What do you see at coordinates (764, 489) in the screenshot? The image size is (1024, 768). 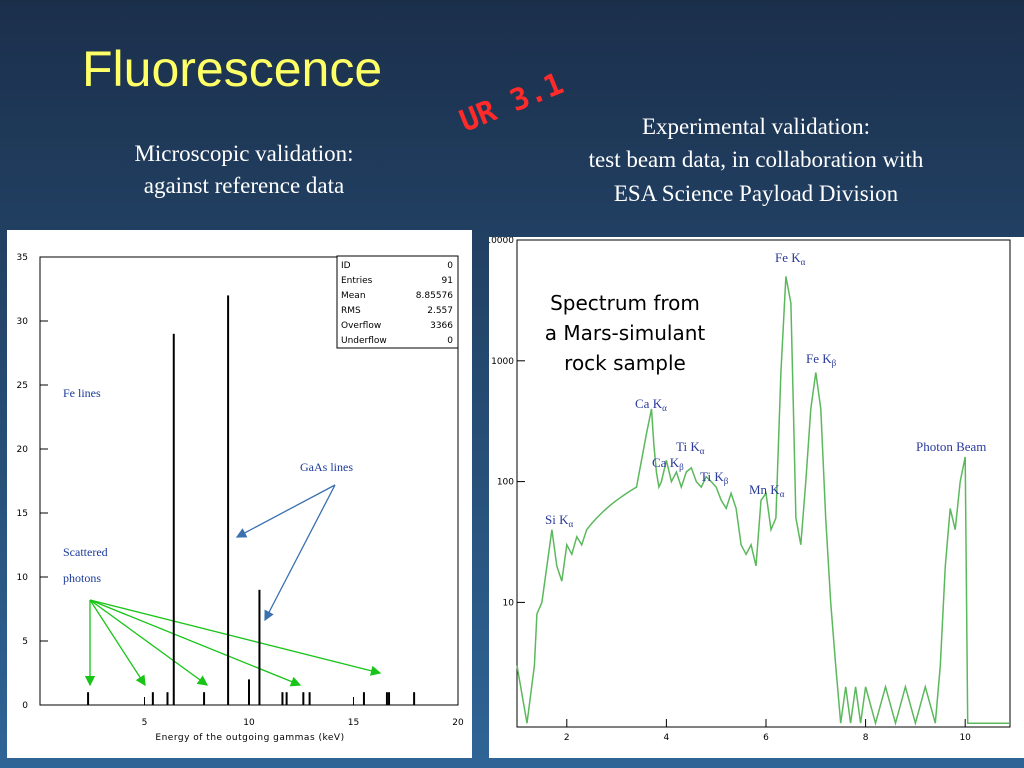 I see `peak-label-text: Mn K` at bounding box center [764, 489].